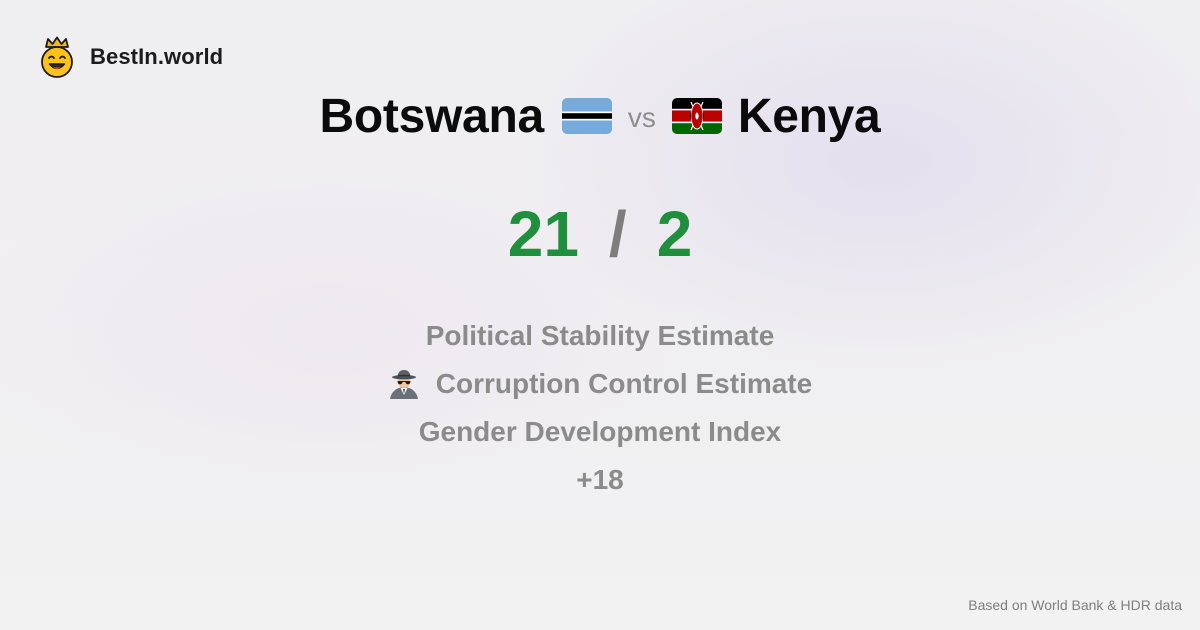  I want to click on comparison-title: Botswana vs Kenya, so click(600, 116).